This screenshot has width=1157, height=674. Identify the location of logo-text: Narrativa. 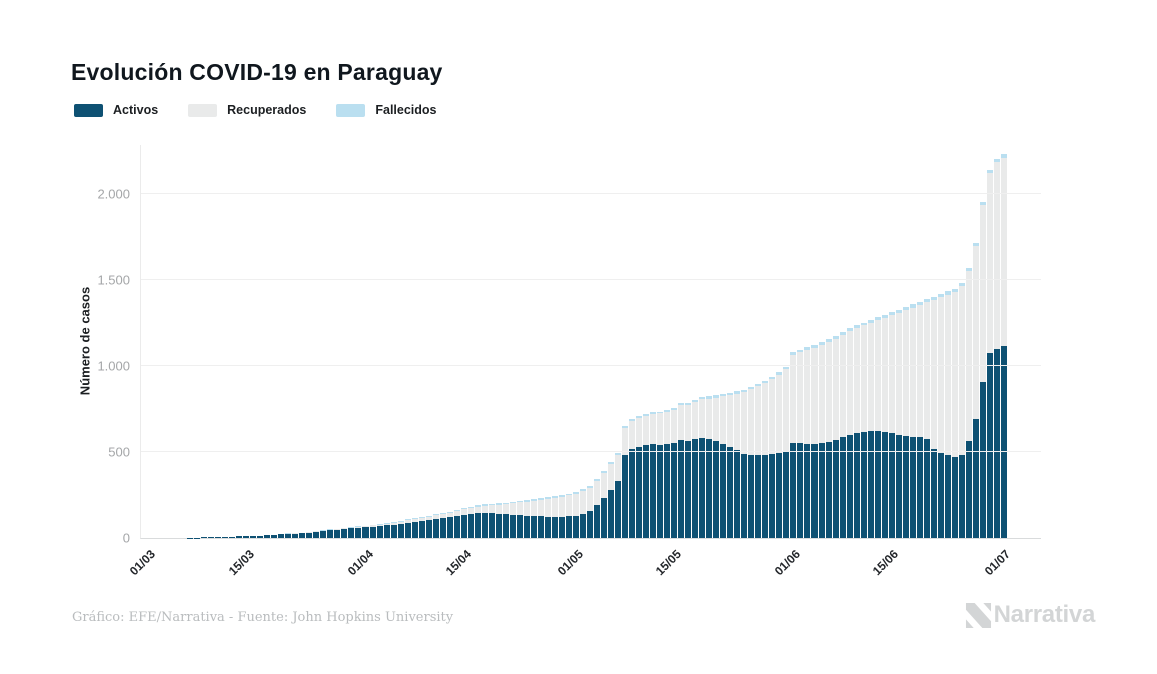
(1044, 614).